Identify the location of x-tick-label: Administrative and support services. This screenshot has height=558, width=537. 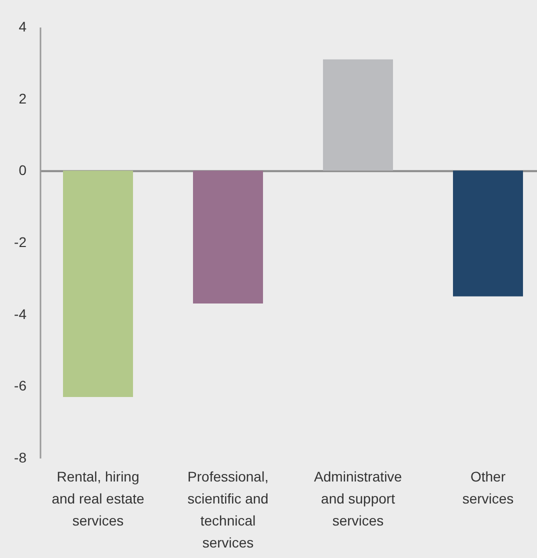
(358, 498).